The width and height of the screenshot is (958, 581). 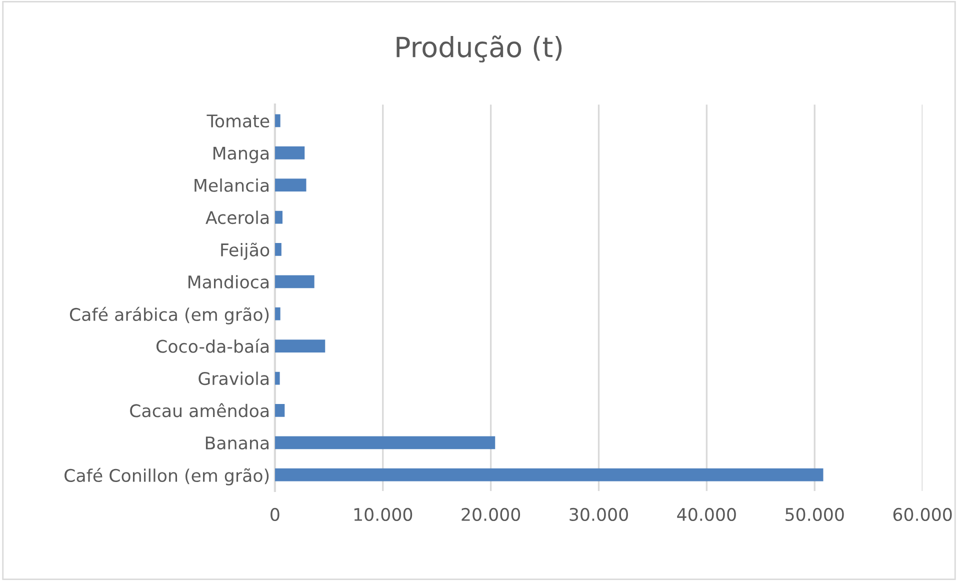 I want to click on y-tick-label: Mandioca, so click(x=228, y=282).